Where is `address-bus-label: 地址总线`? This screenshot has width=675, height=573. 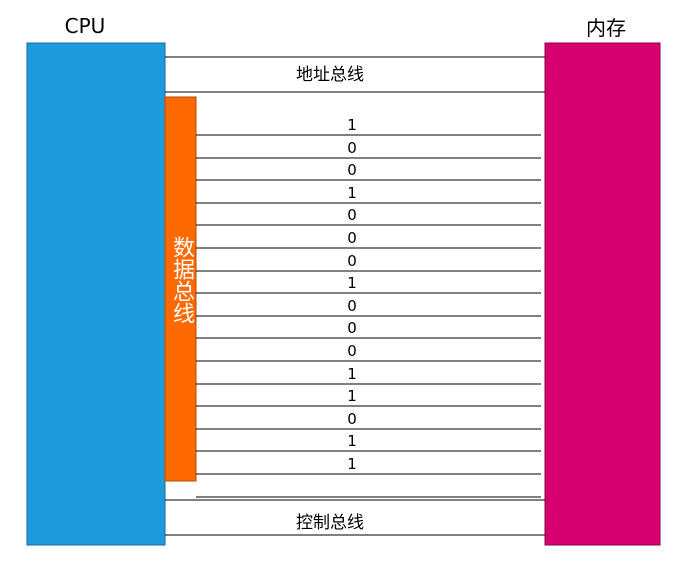
address-bus-label: 地址总线 is located at coordinates (330, 75).